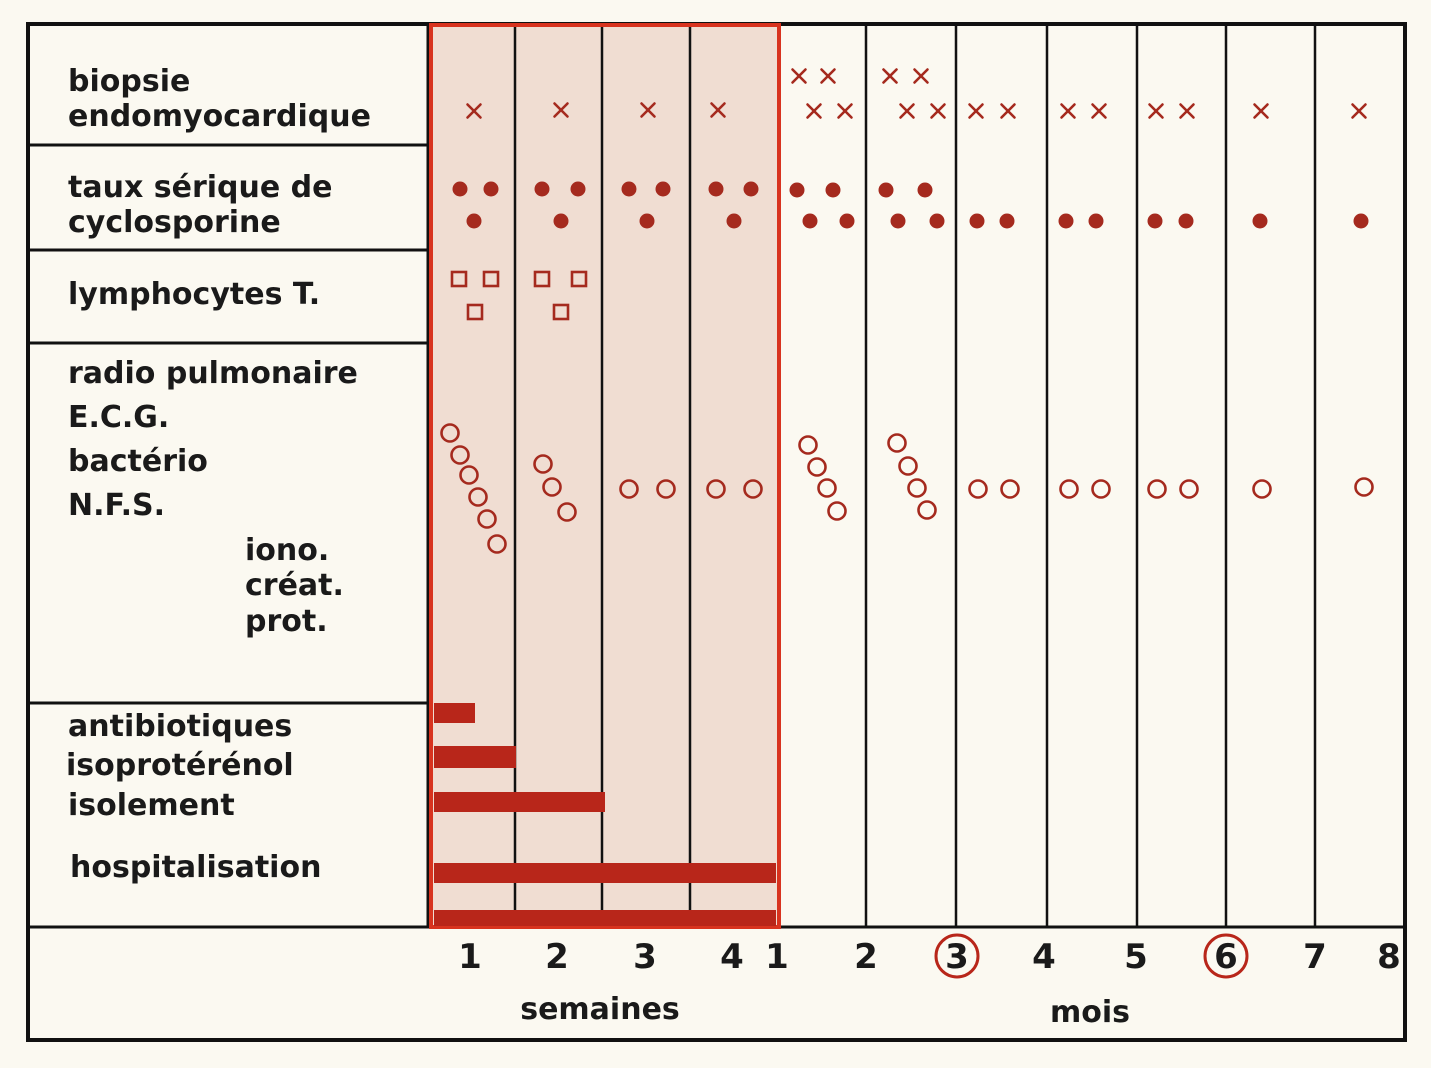 The width and height of the screenshot is (1431, 1068). What do you see at coordinates (116, 505) in the screenshot?
I see `label-nfs: N.F.S.` at bounding box center [116, 505].